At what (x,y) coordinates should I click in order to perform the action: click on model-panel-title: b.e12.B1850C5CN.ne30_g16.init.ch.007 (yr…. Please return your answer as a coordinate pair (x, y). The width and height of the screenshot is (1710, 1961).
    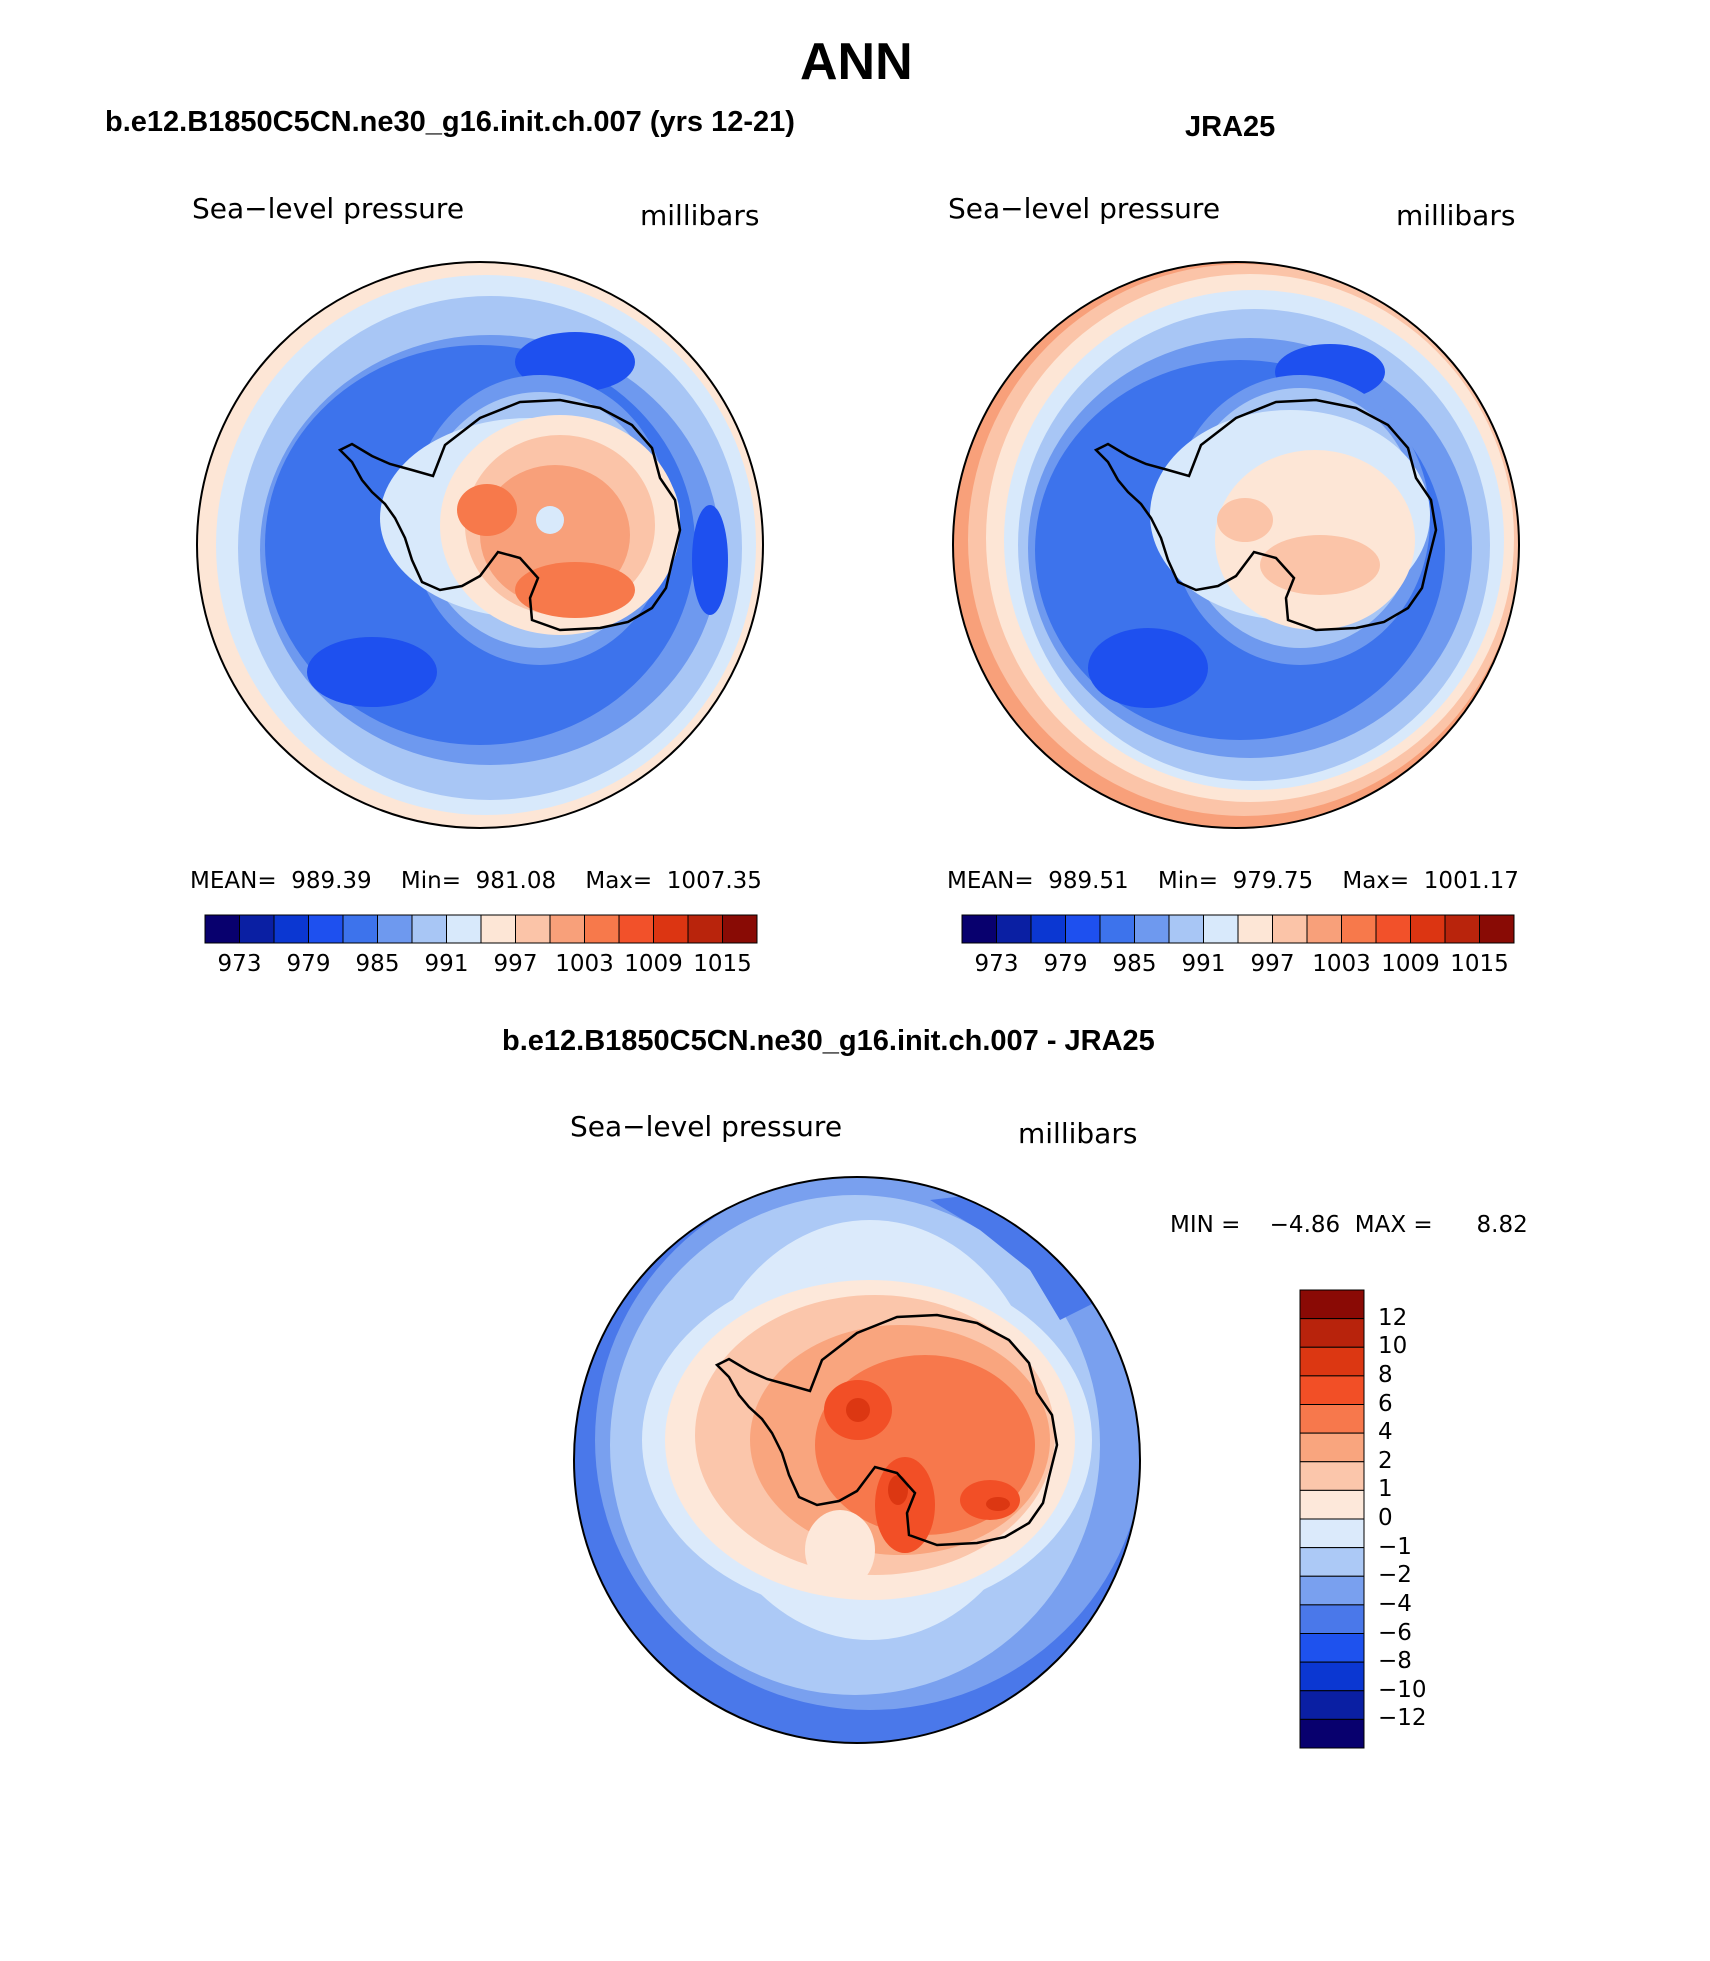
    Looking at the image, I should click on (450, 122).